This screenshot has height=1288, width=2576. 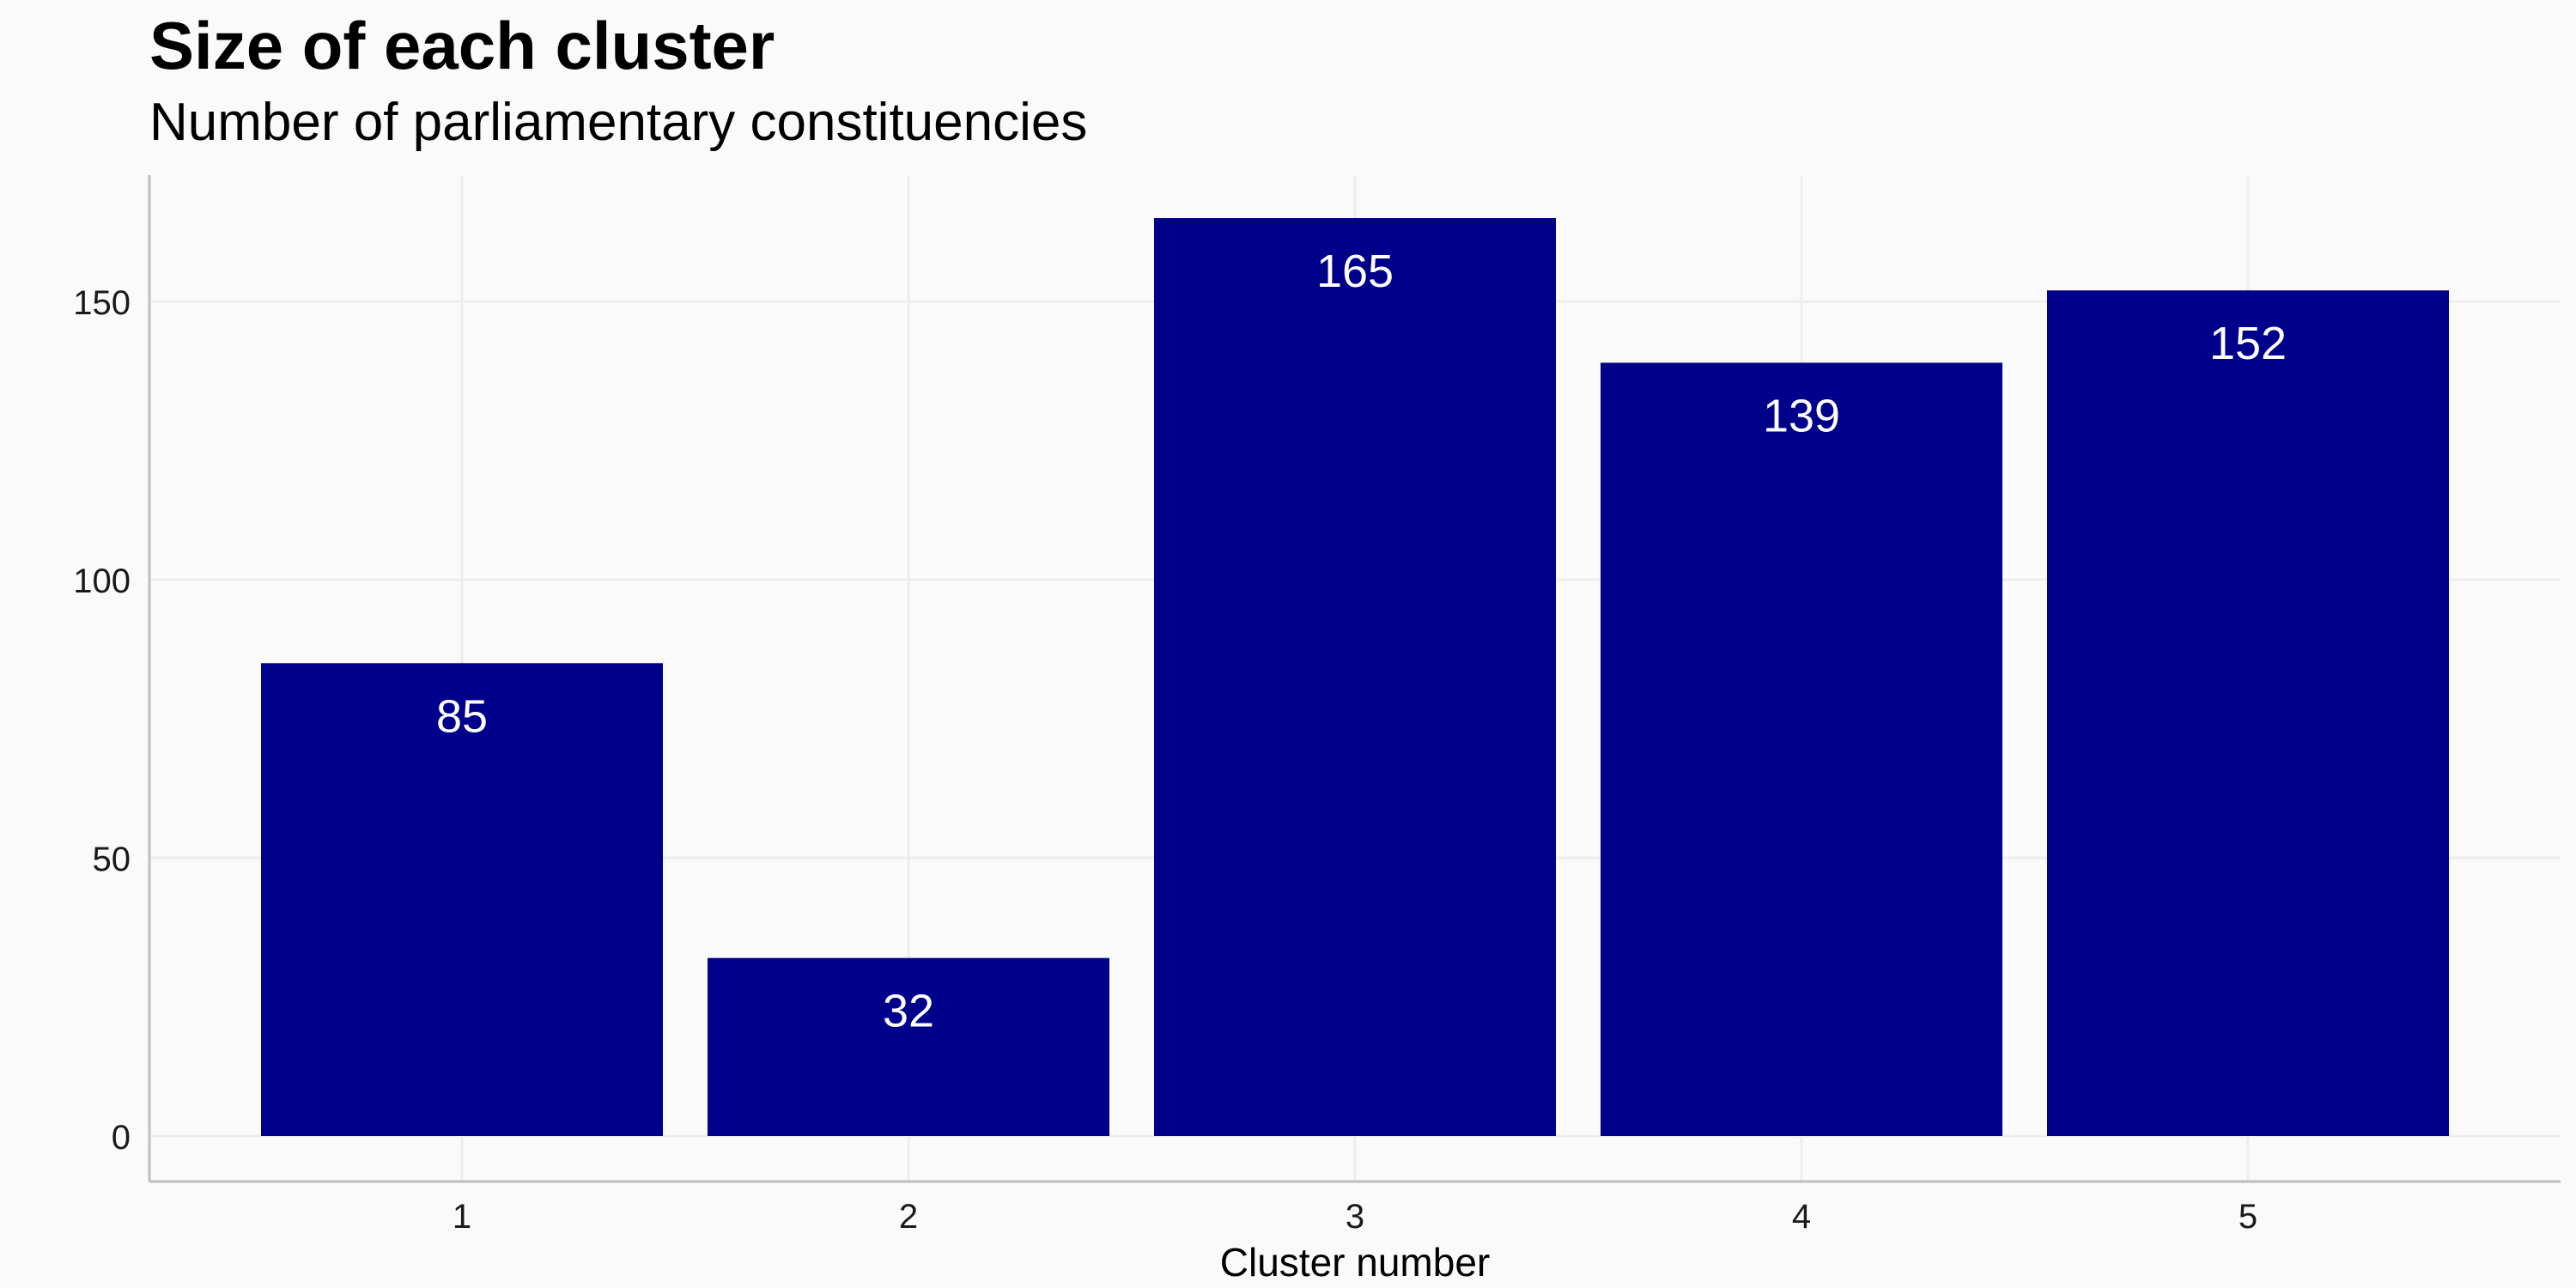 What do you see at coordinates (618, 123) in the screenshot?
I see `chart-subtitle: Number of parliamentary constituencies` at bounding box center [618, 123].